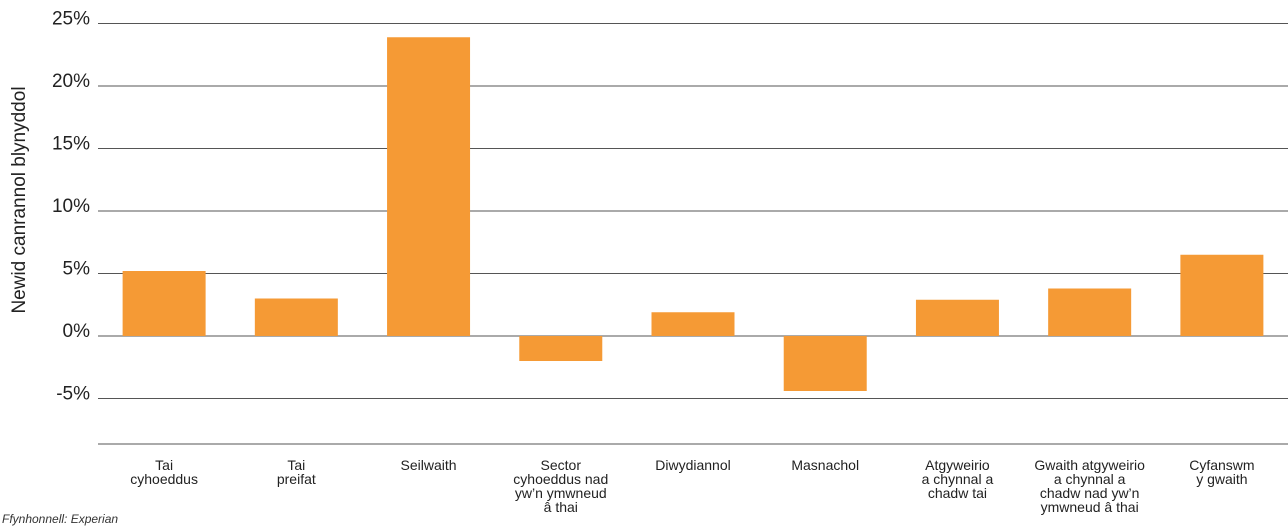 Image resolution: width=1288 pixels, height=532 pixels. What do you see at coordinates (1221, 472) in the screenshot?
I see `x-tick-label: Cyfanswm y gwaith` at bounding box center [1221, 472].